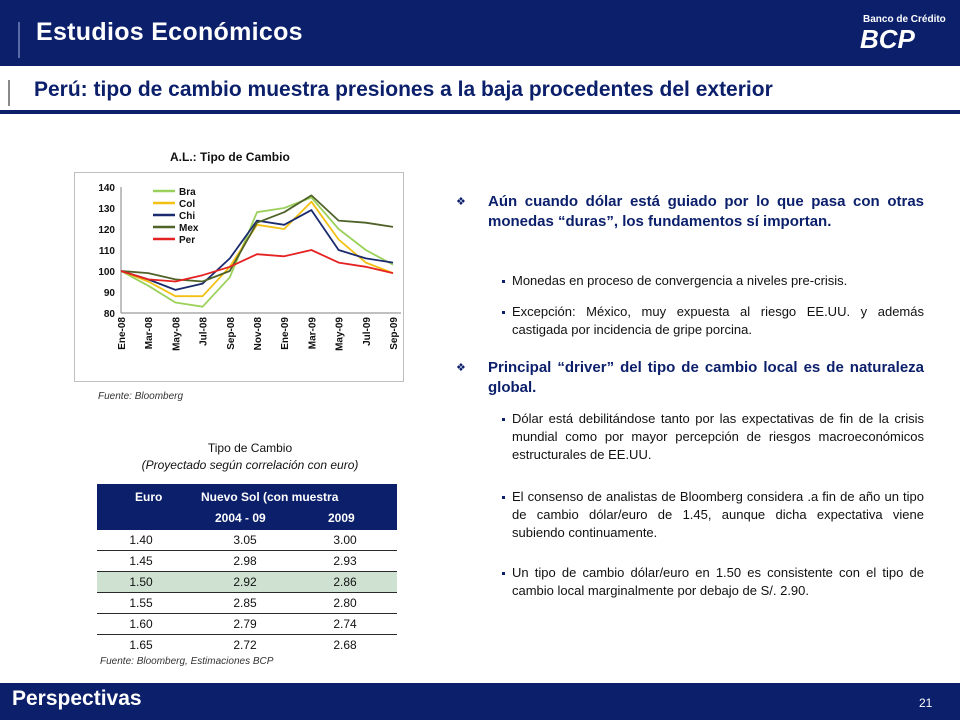 This screenshot has width=960, height=720. I want to click on x-tick-label: Ene-09, so click(285, 333).